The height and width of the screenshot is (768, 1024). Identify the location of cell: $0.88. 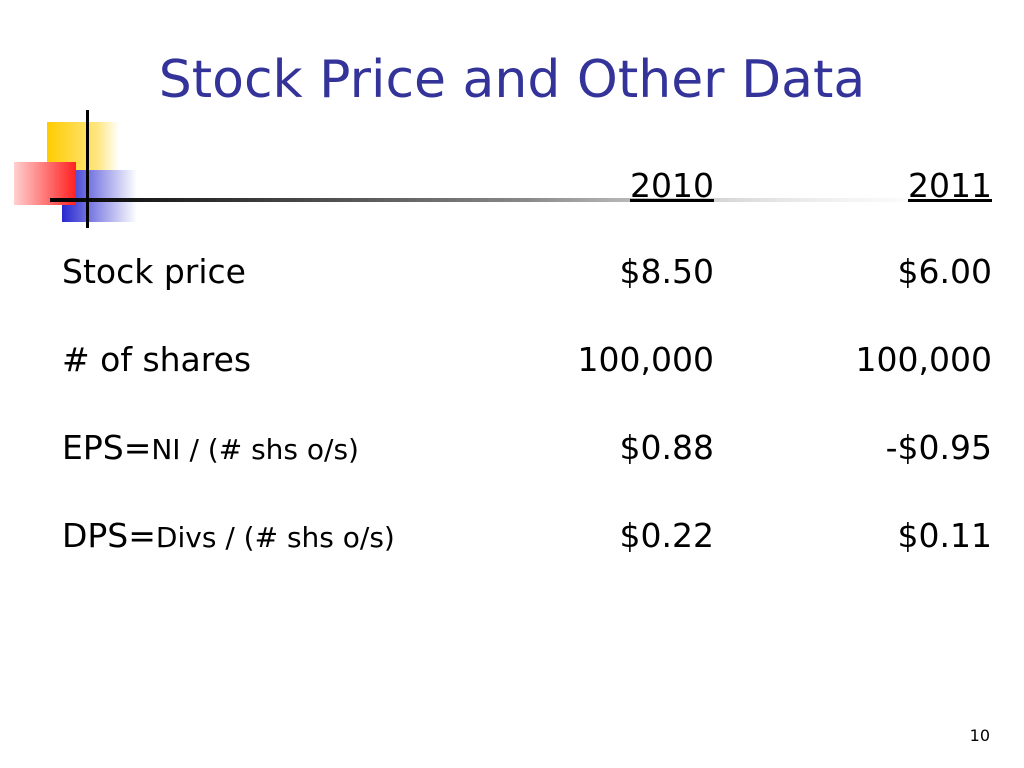
(666, 447).